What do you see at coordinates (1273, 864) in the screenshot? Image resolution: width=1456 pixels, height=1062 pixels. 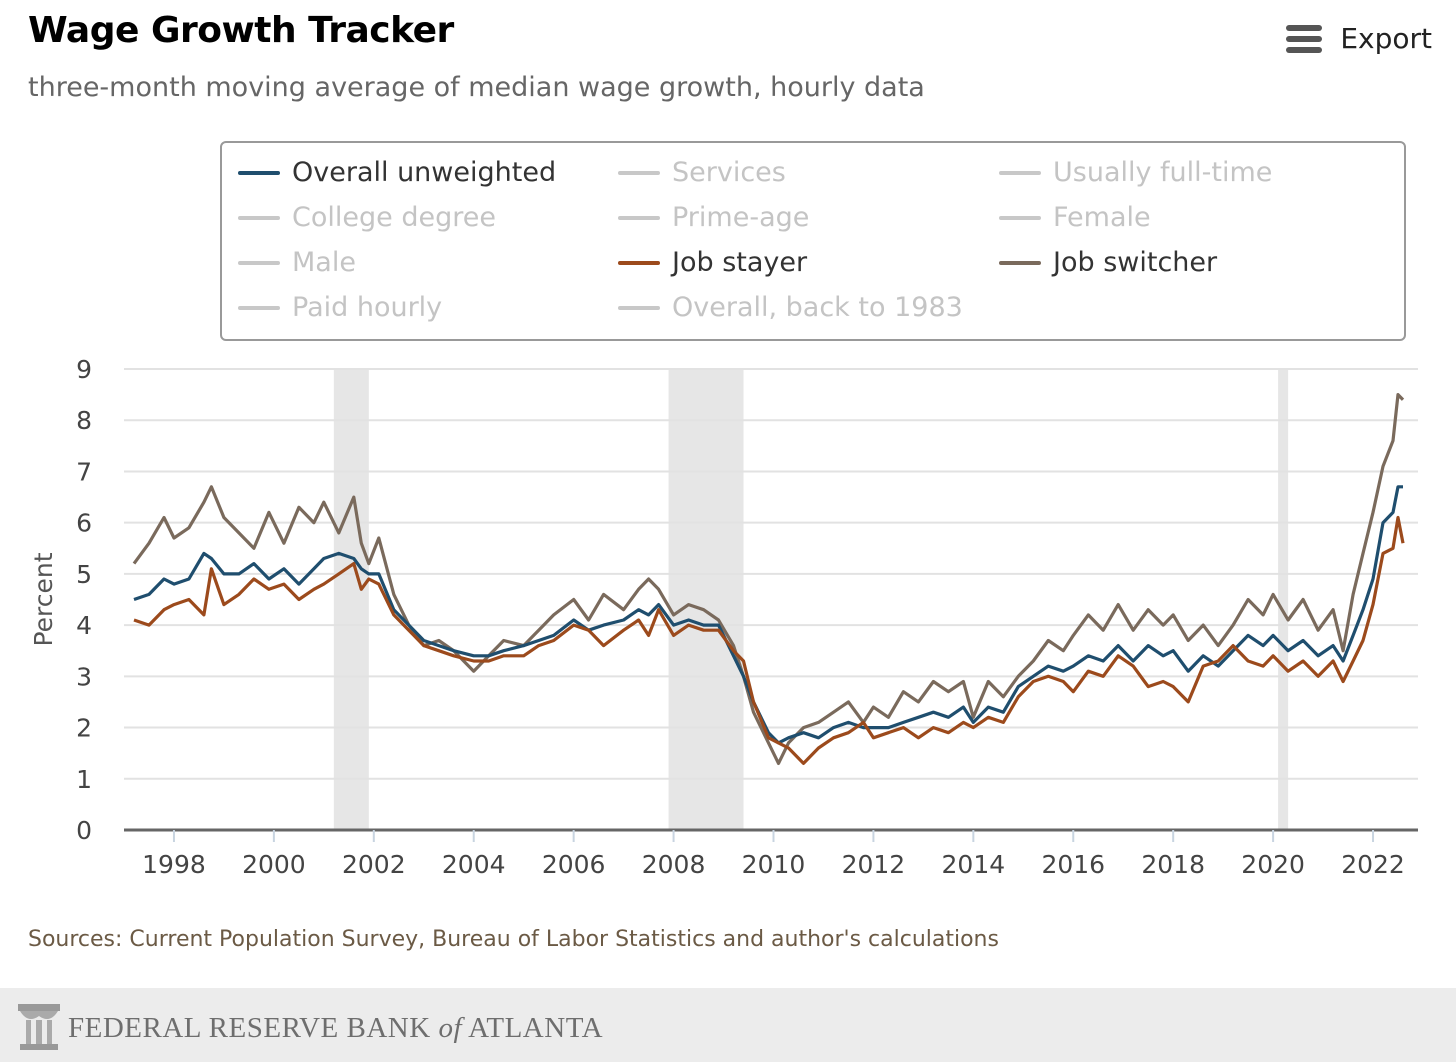 I see `x-tick-label: 2020` at bounding box center [1273, 864].